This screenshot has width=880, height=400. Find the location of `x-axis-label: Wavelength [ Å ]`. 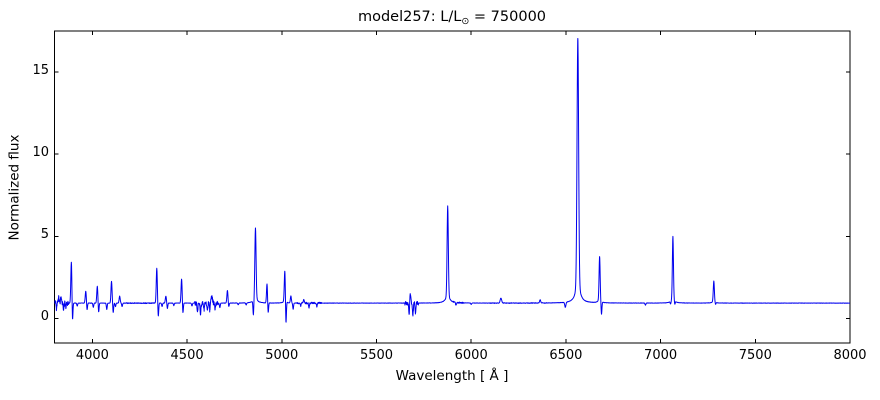

x-axis-label: Wavelength [ Å ] is located at coordinates (452, 376).